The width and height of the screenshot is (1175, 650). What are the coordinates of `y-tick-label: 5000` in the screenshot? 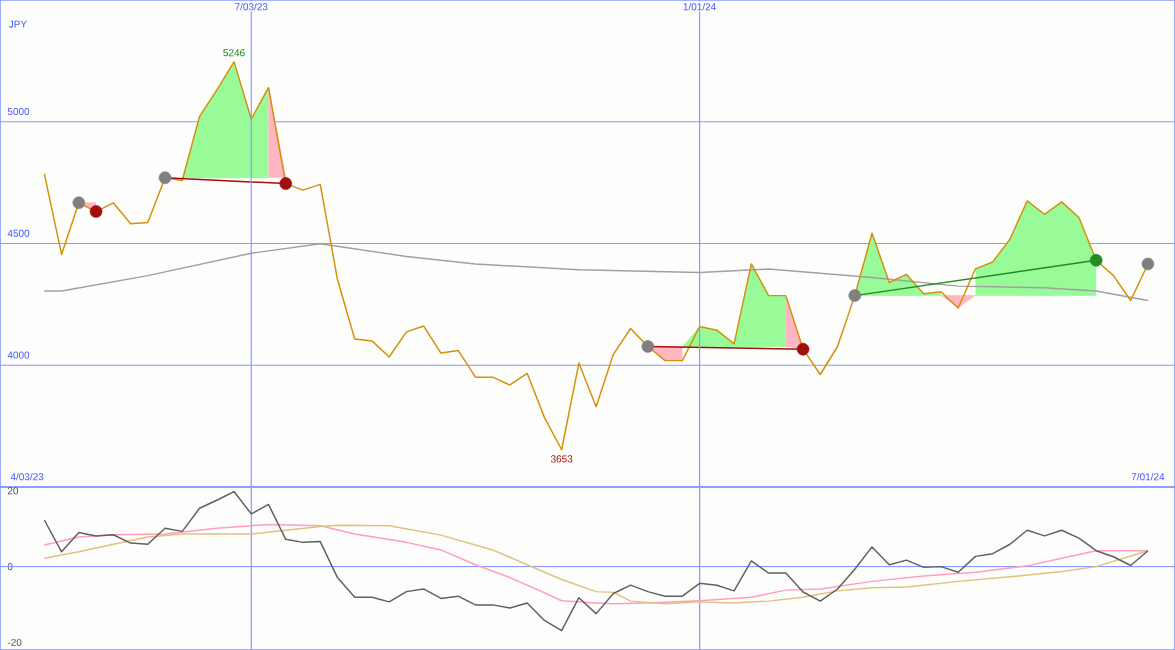 It's located at (18, 111).